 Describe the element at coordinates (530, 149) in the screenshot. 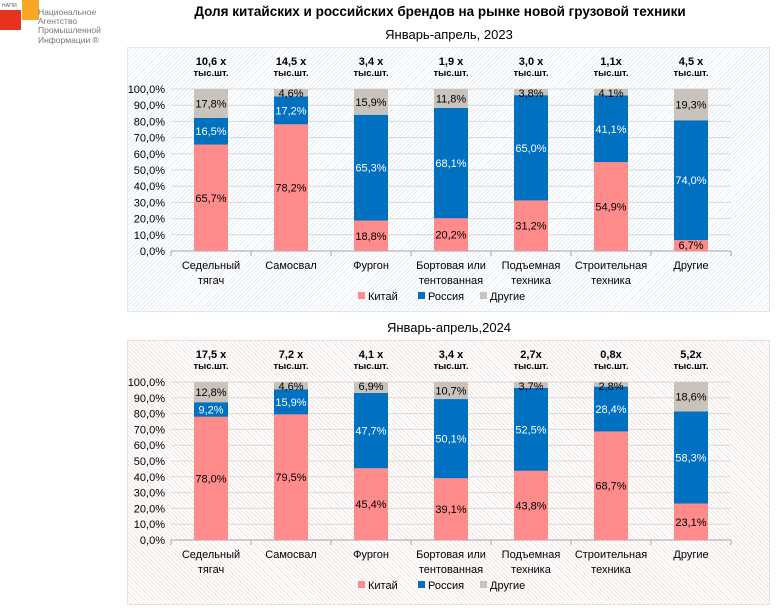

I see `data-label-russia: 65,0%` at that location.